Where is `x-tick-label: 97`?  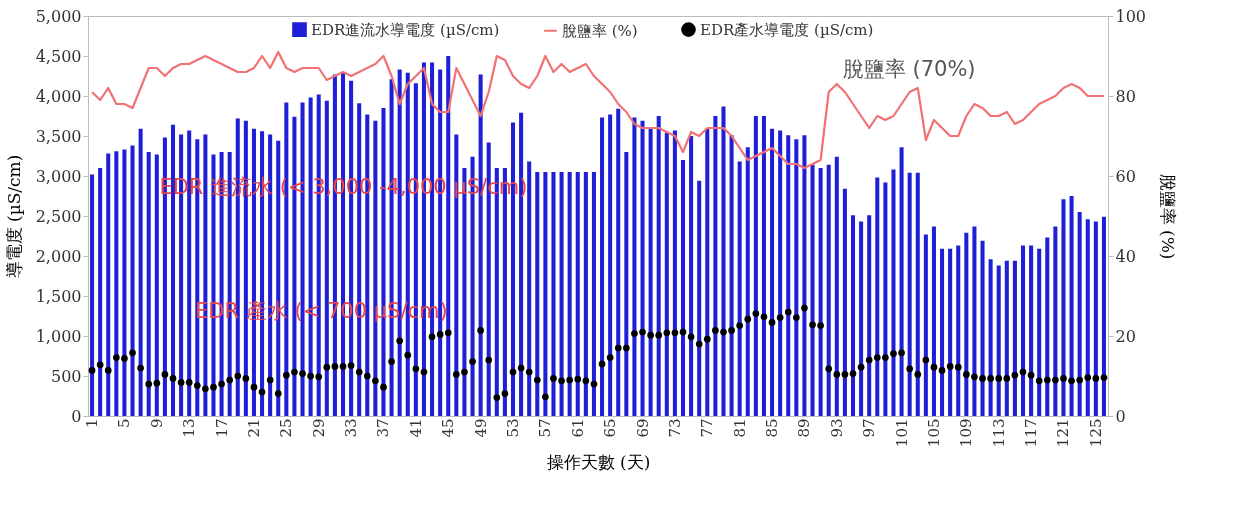 x-tick-label: 97 is located at coordinates (869, 428).